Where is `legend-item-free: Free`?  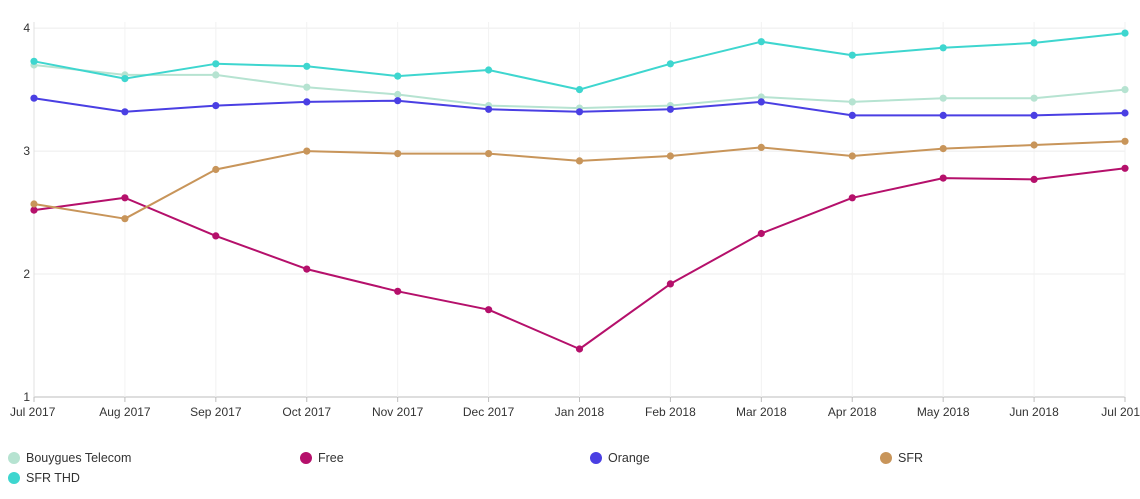
legend-item-free: Free is located at coordinates (322, 458).